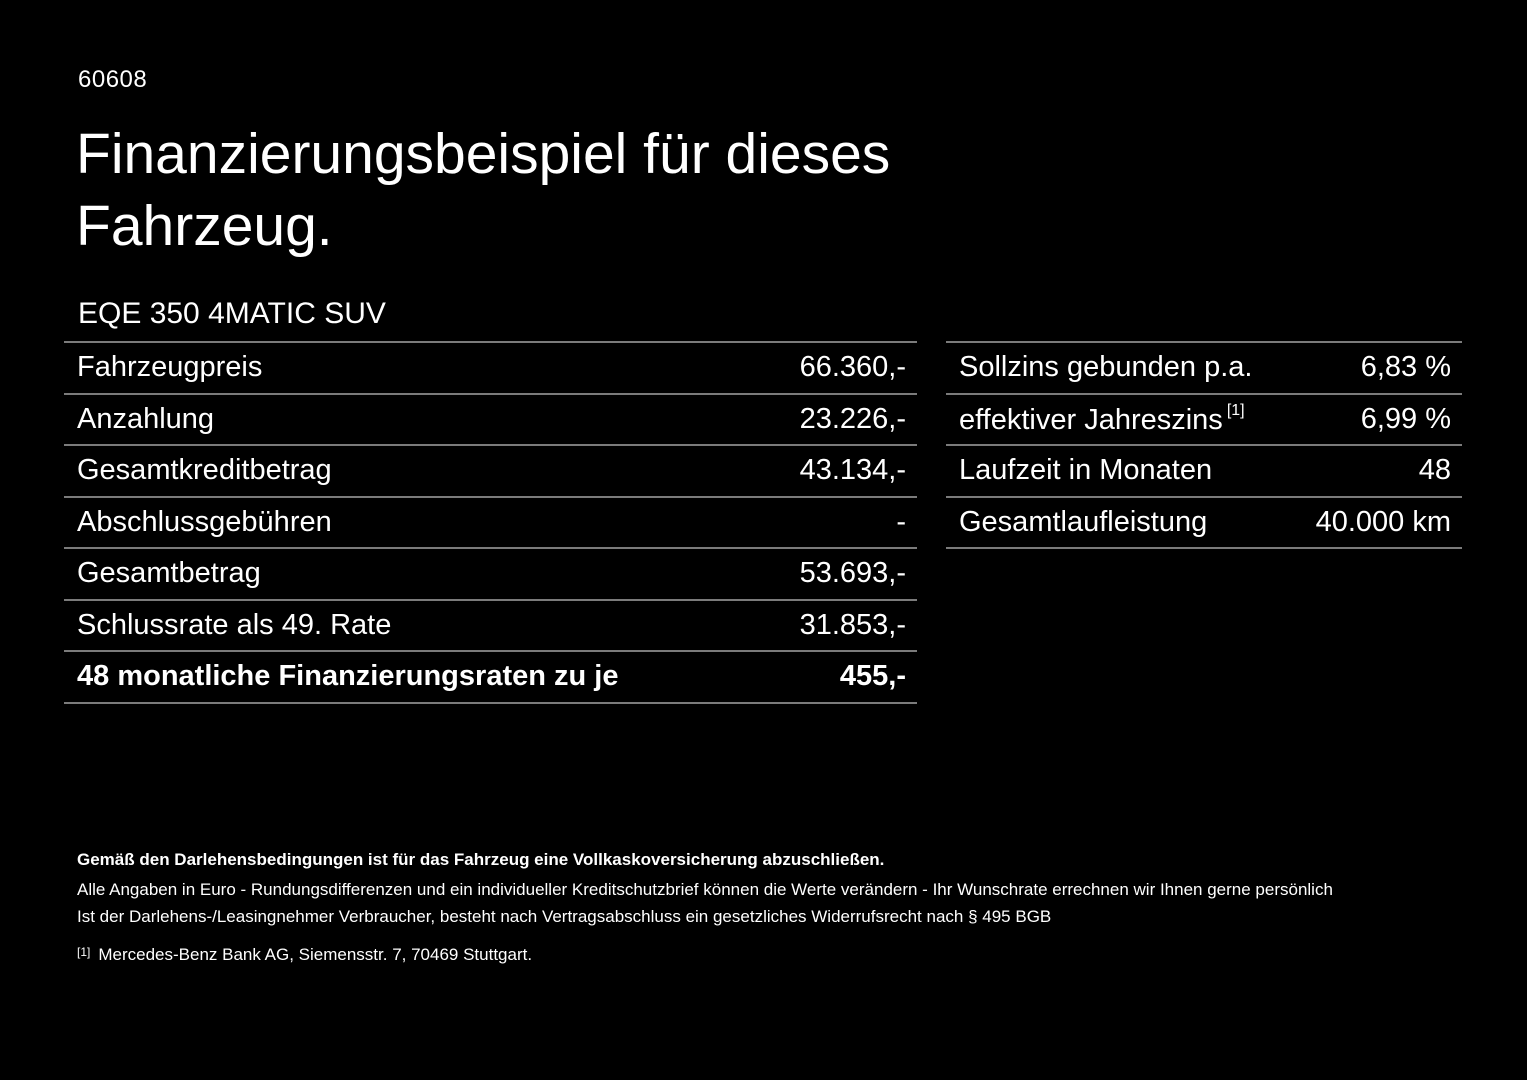 The image size is (1527, 1080). Describe the element at coordinates (1083, 521) in the screenshot. I see `row-label: Gesamtlaufleistung` at that location.